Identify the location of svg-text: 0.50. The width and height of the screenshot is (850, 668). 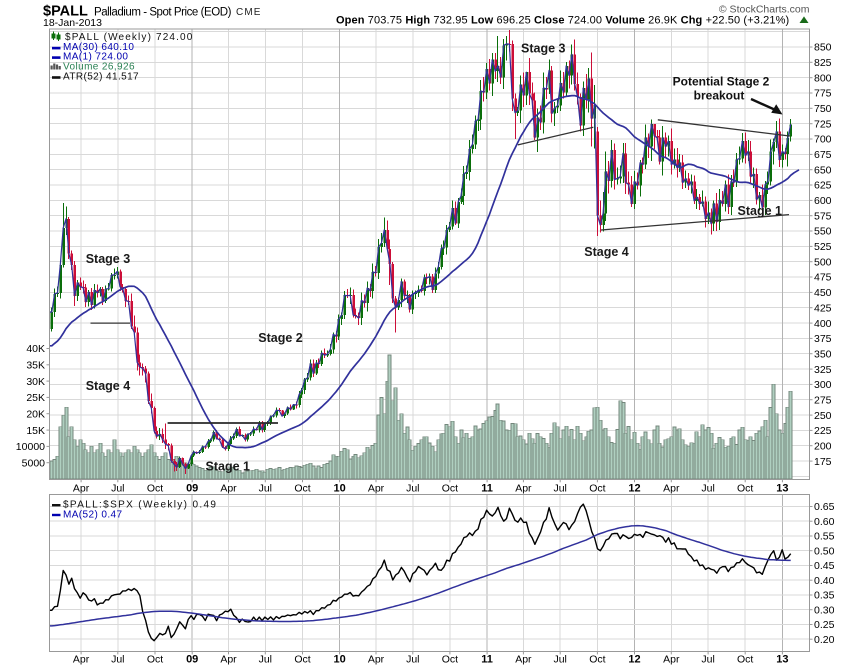
(824, 551).